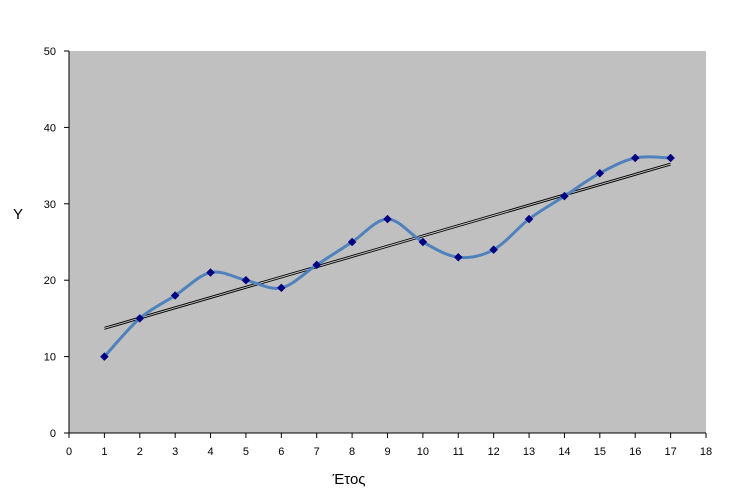 This screenshot has width=729, height=491. I want to click on x-tick-label: 14, so click(564, 452).